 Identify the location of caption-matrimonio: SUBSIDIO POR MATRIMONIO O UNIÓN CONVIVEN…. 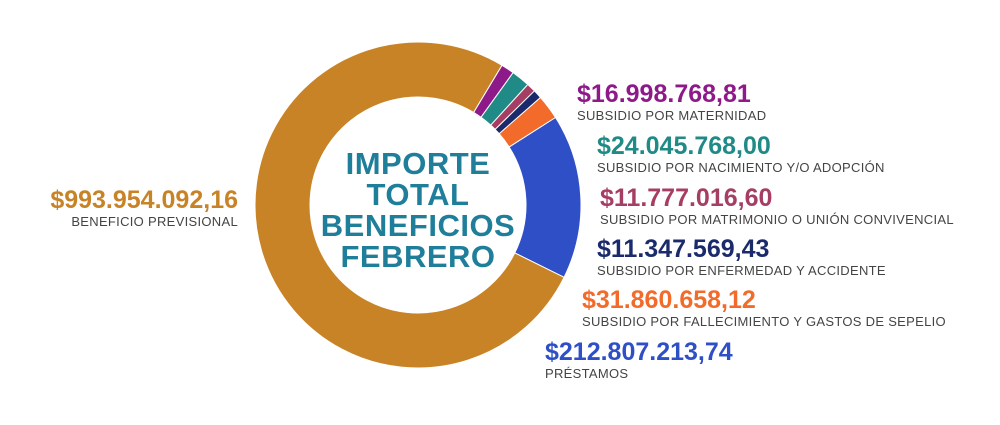
(777, 219).